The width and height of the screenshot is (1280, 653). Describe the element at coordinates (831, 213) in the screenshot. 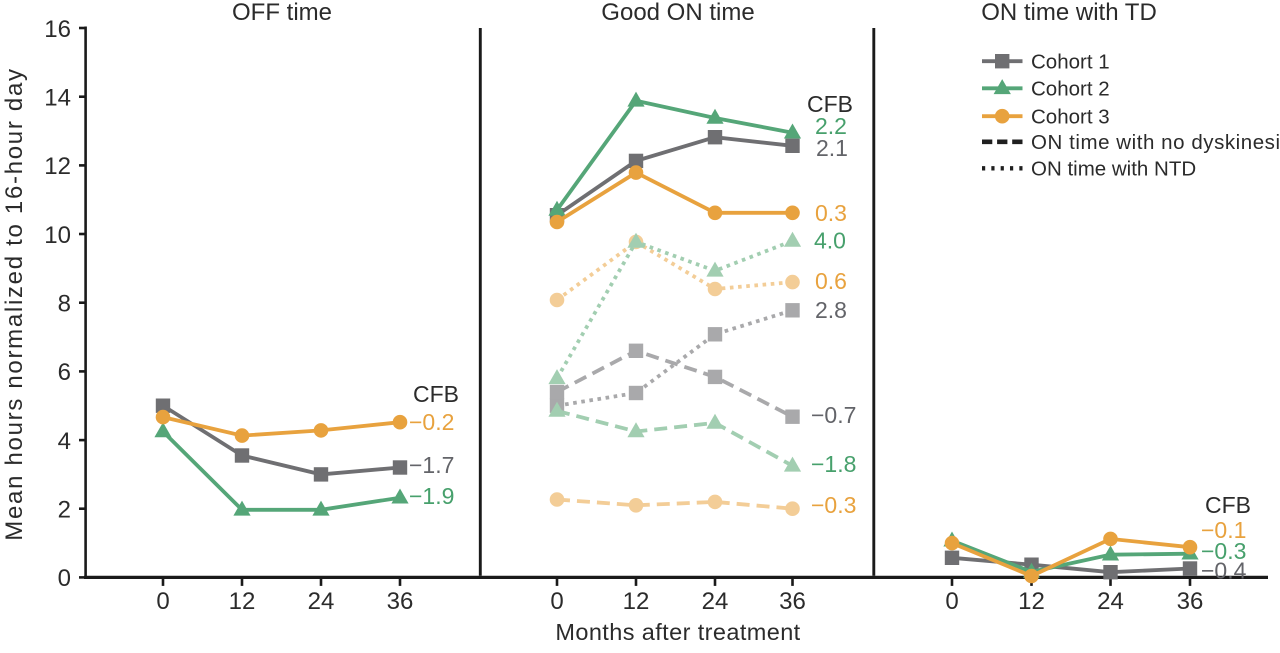

I see `svg-text: 0.3` at that location.